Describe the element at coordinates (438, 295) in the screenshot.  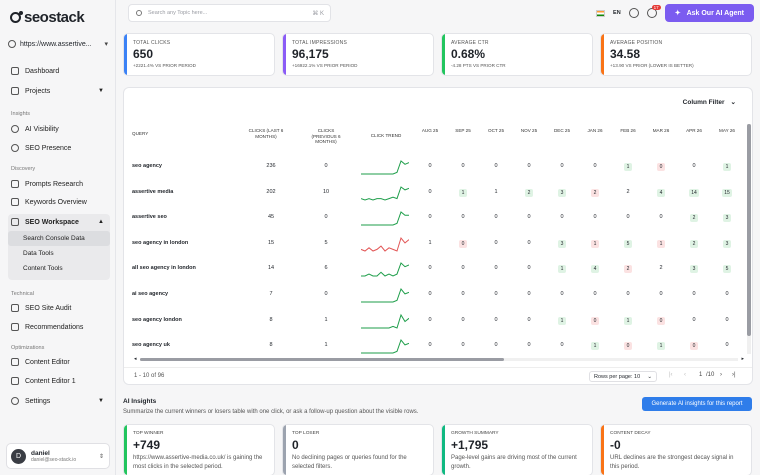
I see `table-row: ai seo agency 7 0 0 0 0 0 0 0 0 0 0 0` at that location.